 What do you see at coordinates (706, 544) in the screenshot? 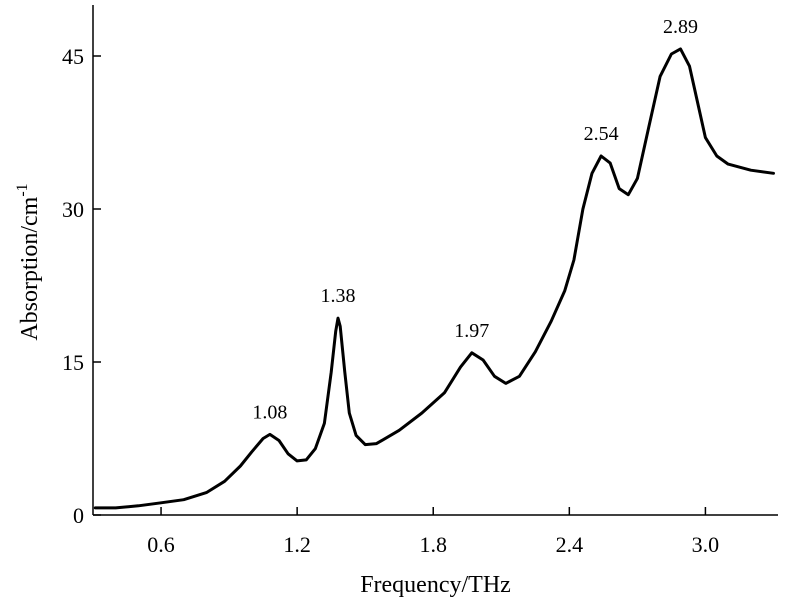
I see `x-tick-label: 3.0` at bounding box center [706, 544].